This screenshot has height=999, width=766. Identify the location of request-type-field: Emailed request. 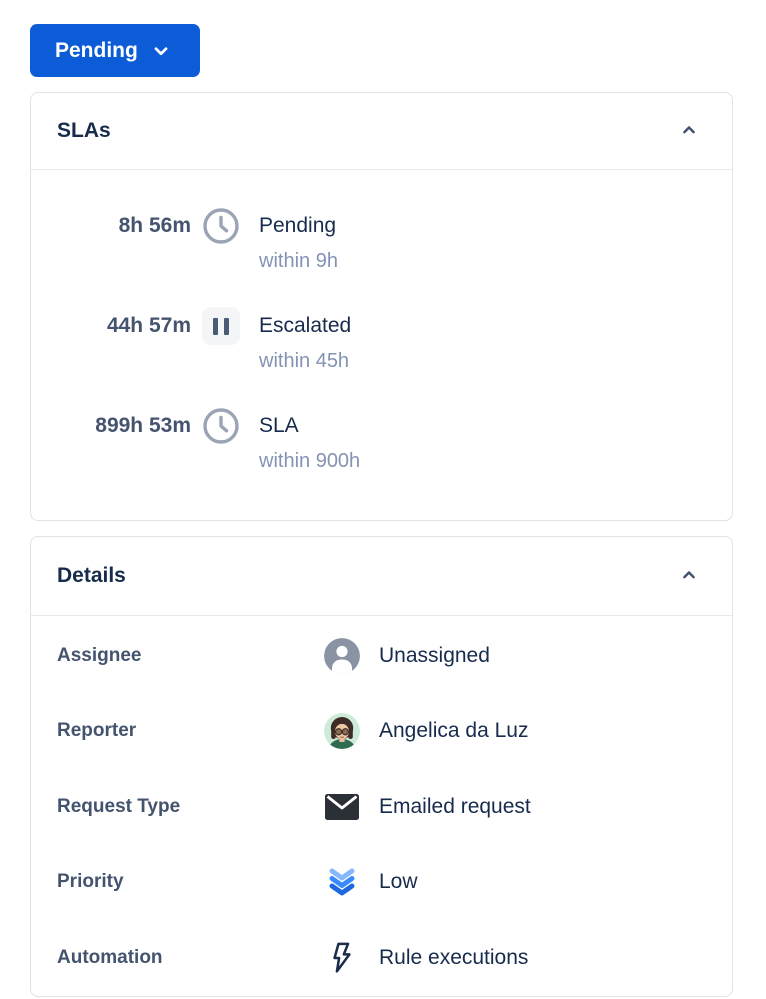
(427, 807).